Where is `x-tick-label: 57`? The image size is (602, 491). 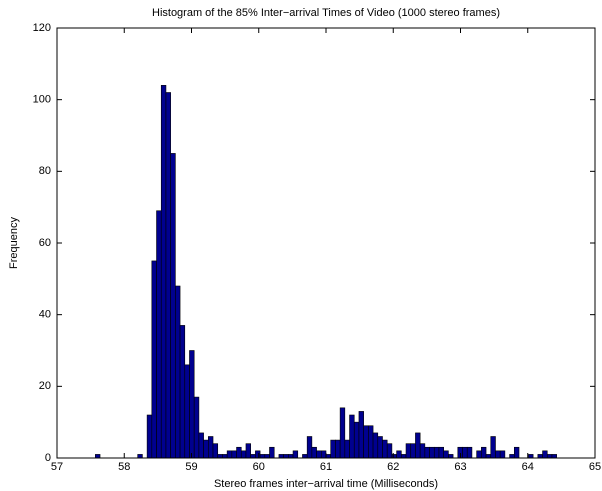
x-tick-label: 57 is located at coordinates (57, 467).